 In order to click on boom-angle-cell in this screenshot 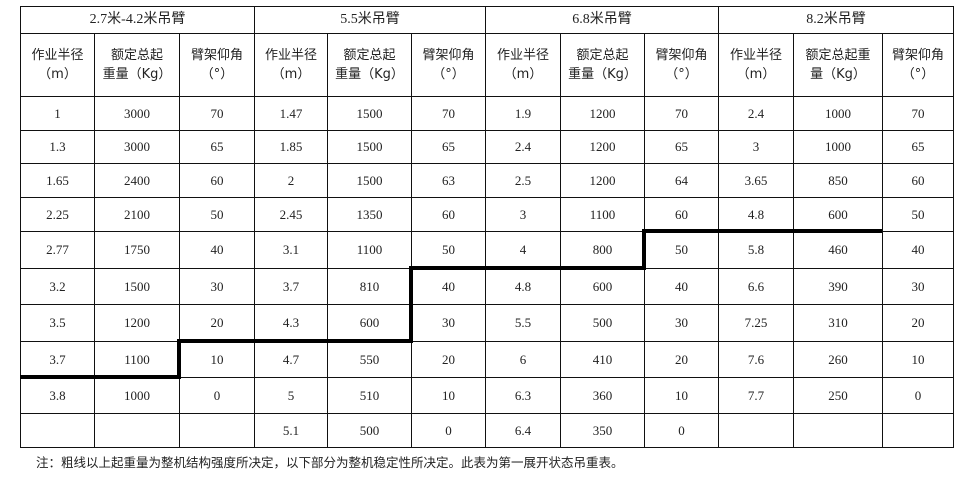, I will do `click(217, 430)`.